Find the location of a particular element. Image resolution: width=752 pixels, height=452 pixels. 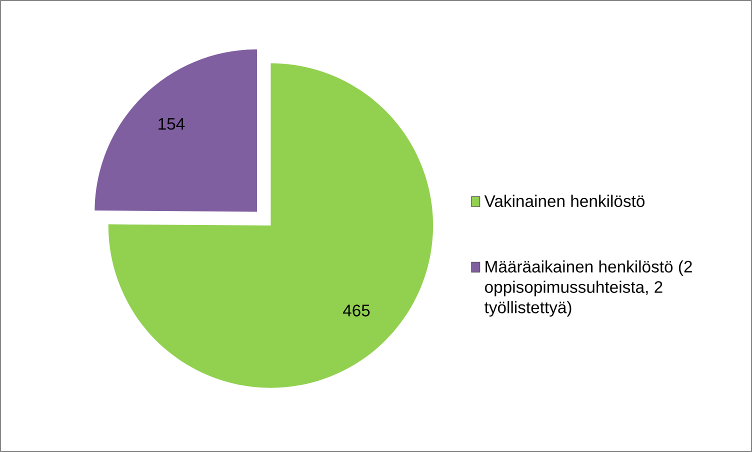

data-label: 465 is located at coordinates (356, 310).